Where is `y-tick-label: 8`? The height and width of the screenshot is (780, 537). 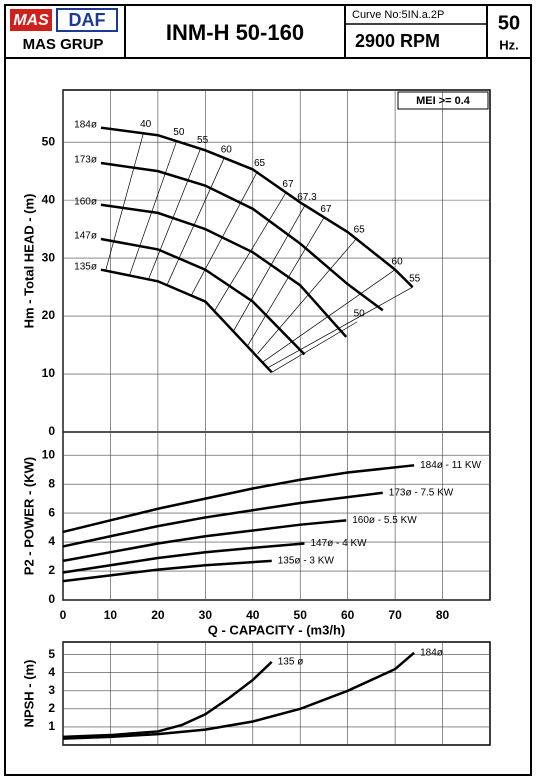
y-tick-label: 8 is located at coordinates (51, 483).